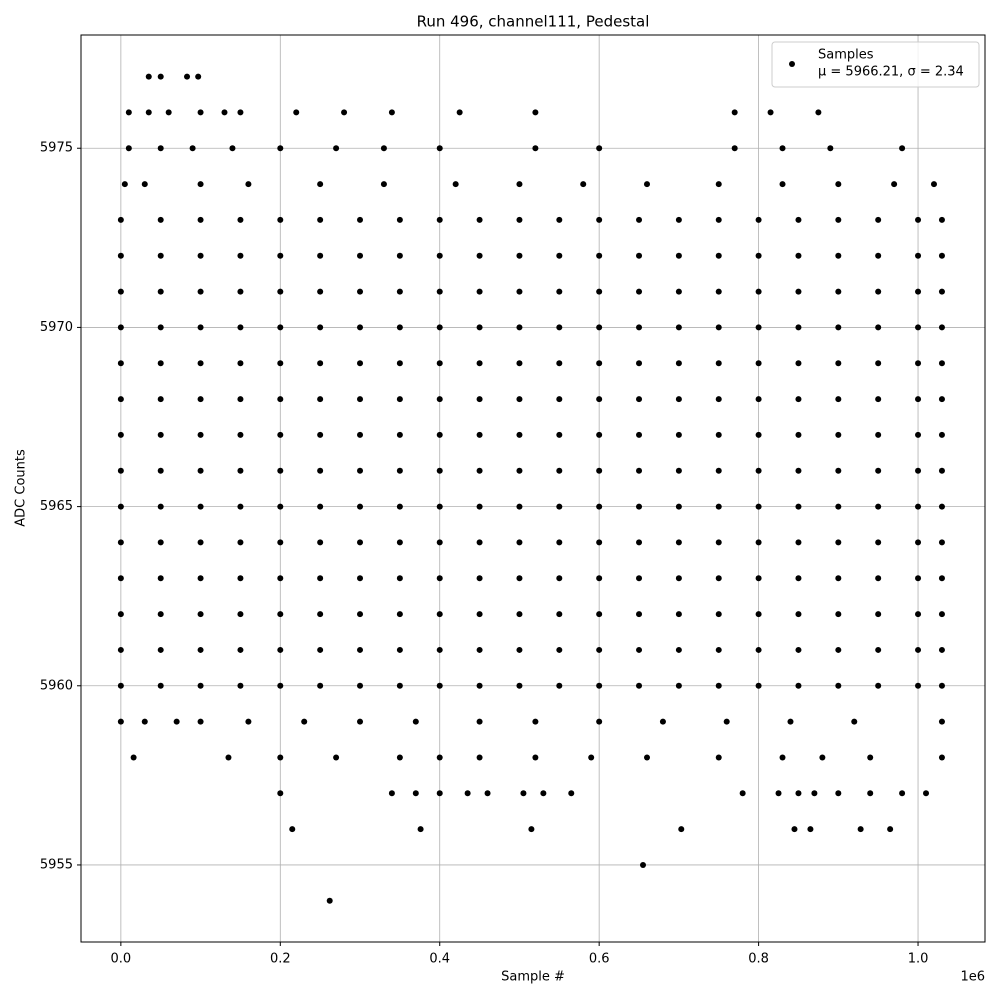 This screenshot has height=1004, width=1000. What do you see at coordinates (918, 959) in the screenshot?
I see `x-tick-label: 1.0` at bounding box center [918, 959].